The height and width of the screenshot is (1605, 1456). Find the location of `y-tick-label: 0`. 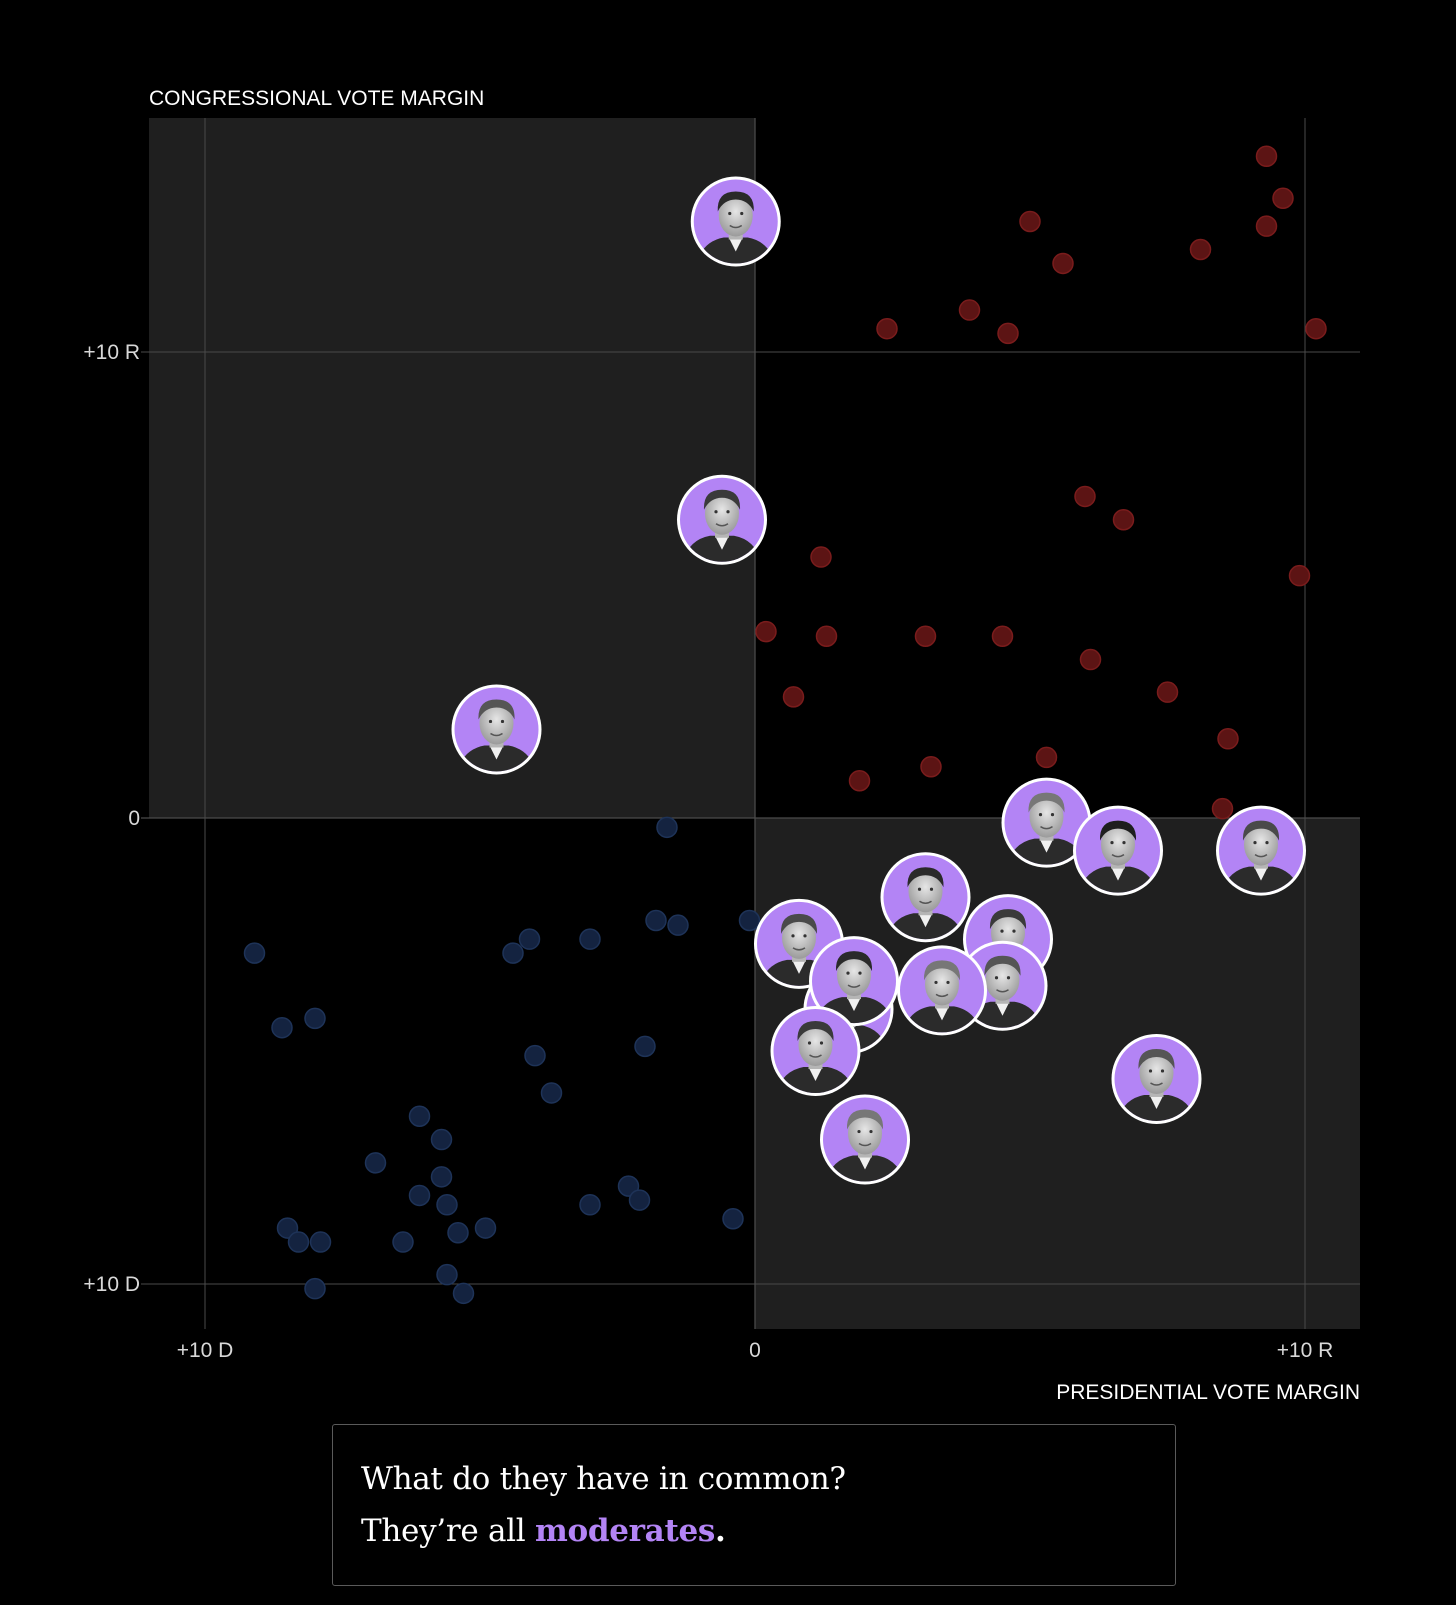

y-tick-label: 0 is located at coordinates (134, 818).